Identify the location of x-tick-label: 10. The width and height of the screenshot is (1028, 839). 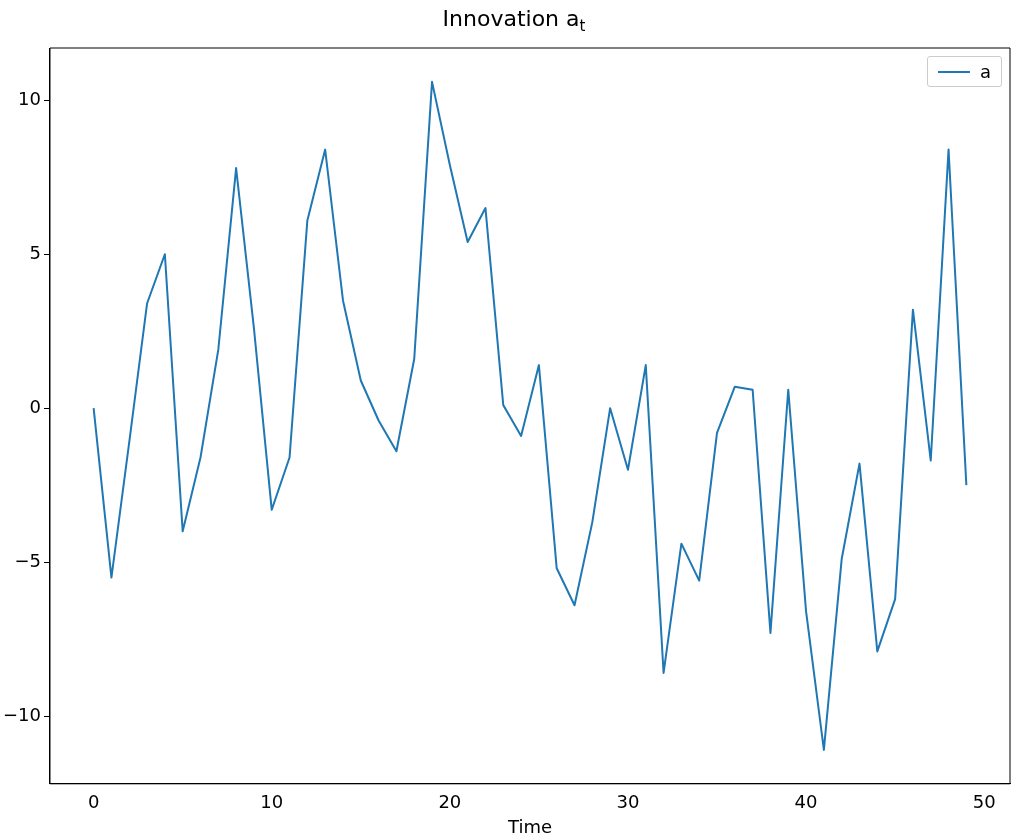
(272, 802).